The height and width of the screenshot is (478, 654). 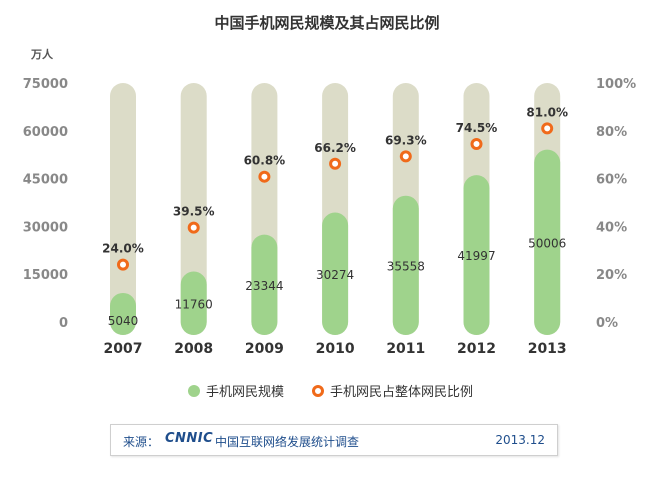 What do you see at coordinates (45, 227) in the screenshot?
I see `left-tick-label: 30000` at bounding box center [45, 227].